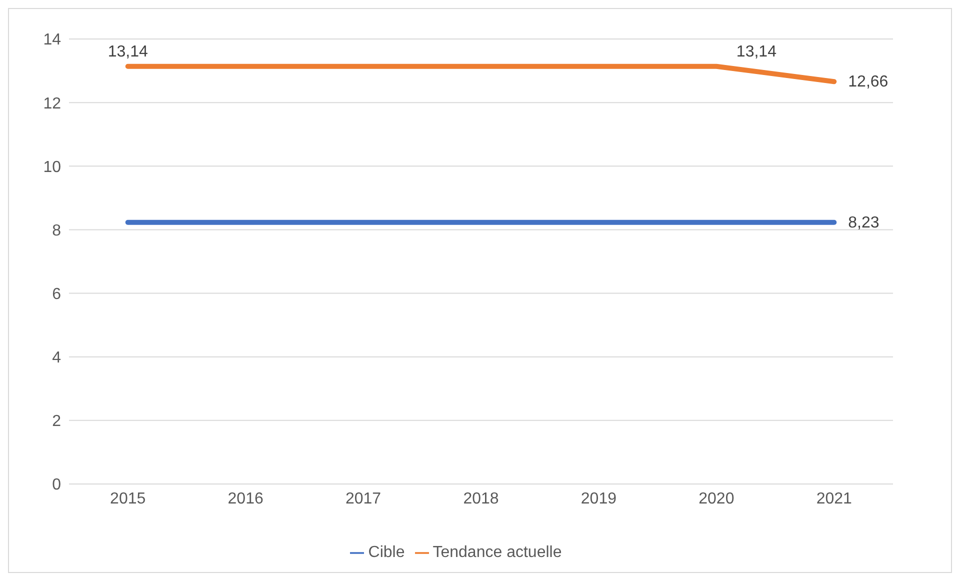  What do you see at coordinates (57, 231) in the screenshot?
I see `y-tick-label: 8` at bounding box center [57, 231].